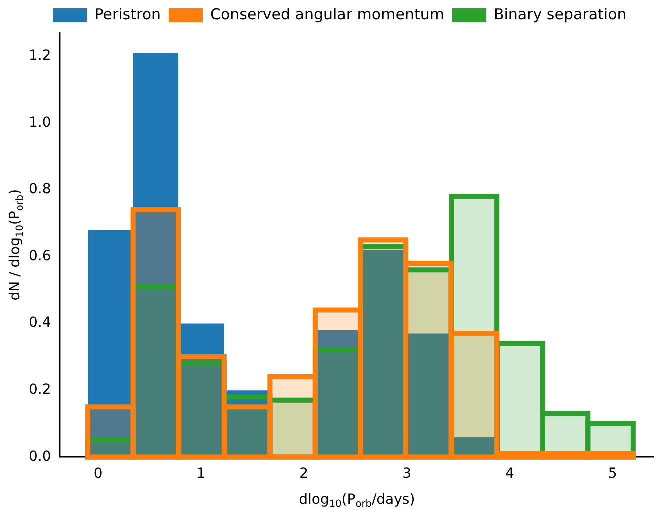 The image size is (656, 510). What do you see at coordinates (560, 14) in the screenshot?
I see `legend-label: Binary separation` at bounding box center [560, 14].